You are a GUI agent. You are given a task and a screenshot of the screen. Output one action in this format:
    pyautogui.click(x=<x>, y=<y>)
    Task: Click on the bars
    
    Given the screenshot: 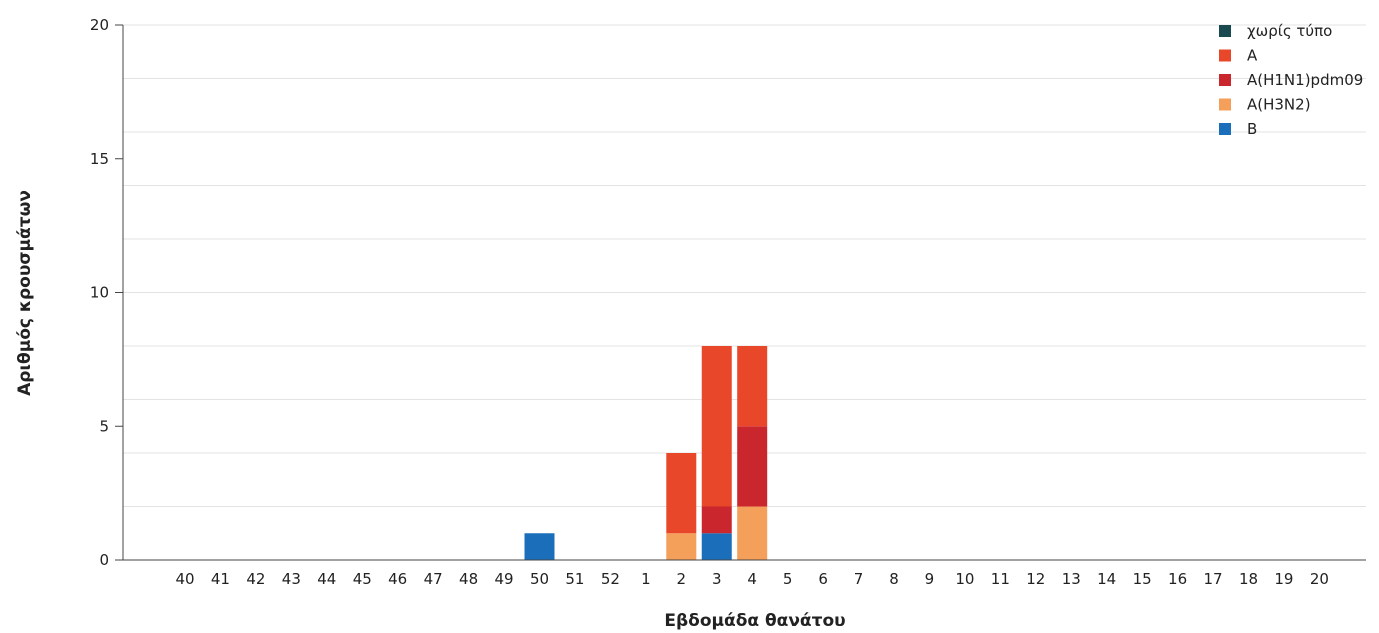 What is the action you would take?
    pyautogui.click(x=646, y=453)
    